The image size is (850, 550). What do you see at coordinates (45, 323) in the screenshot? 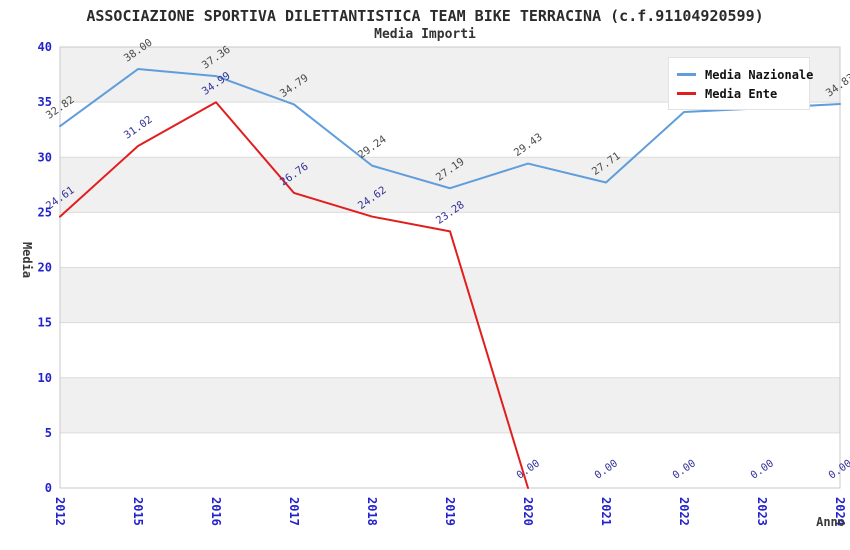
I see `y-tick-label: 15` at bounding box center [45, 323].